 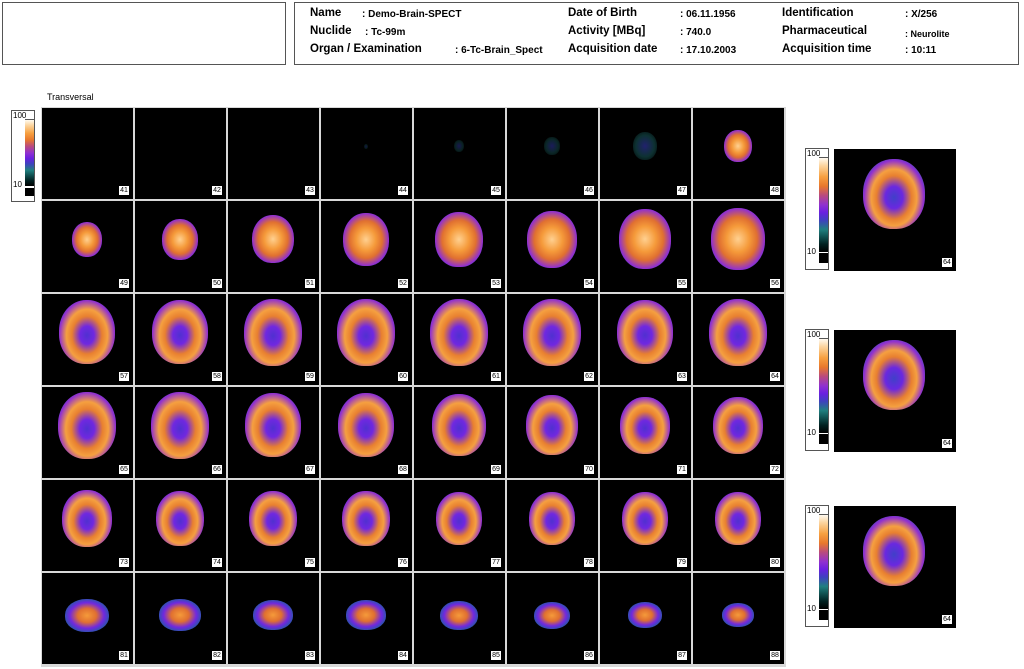 What do you see at coordinates (124, 190) in the screenshot?
I see `slice-number: 41` at bounding box center [124, 190].